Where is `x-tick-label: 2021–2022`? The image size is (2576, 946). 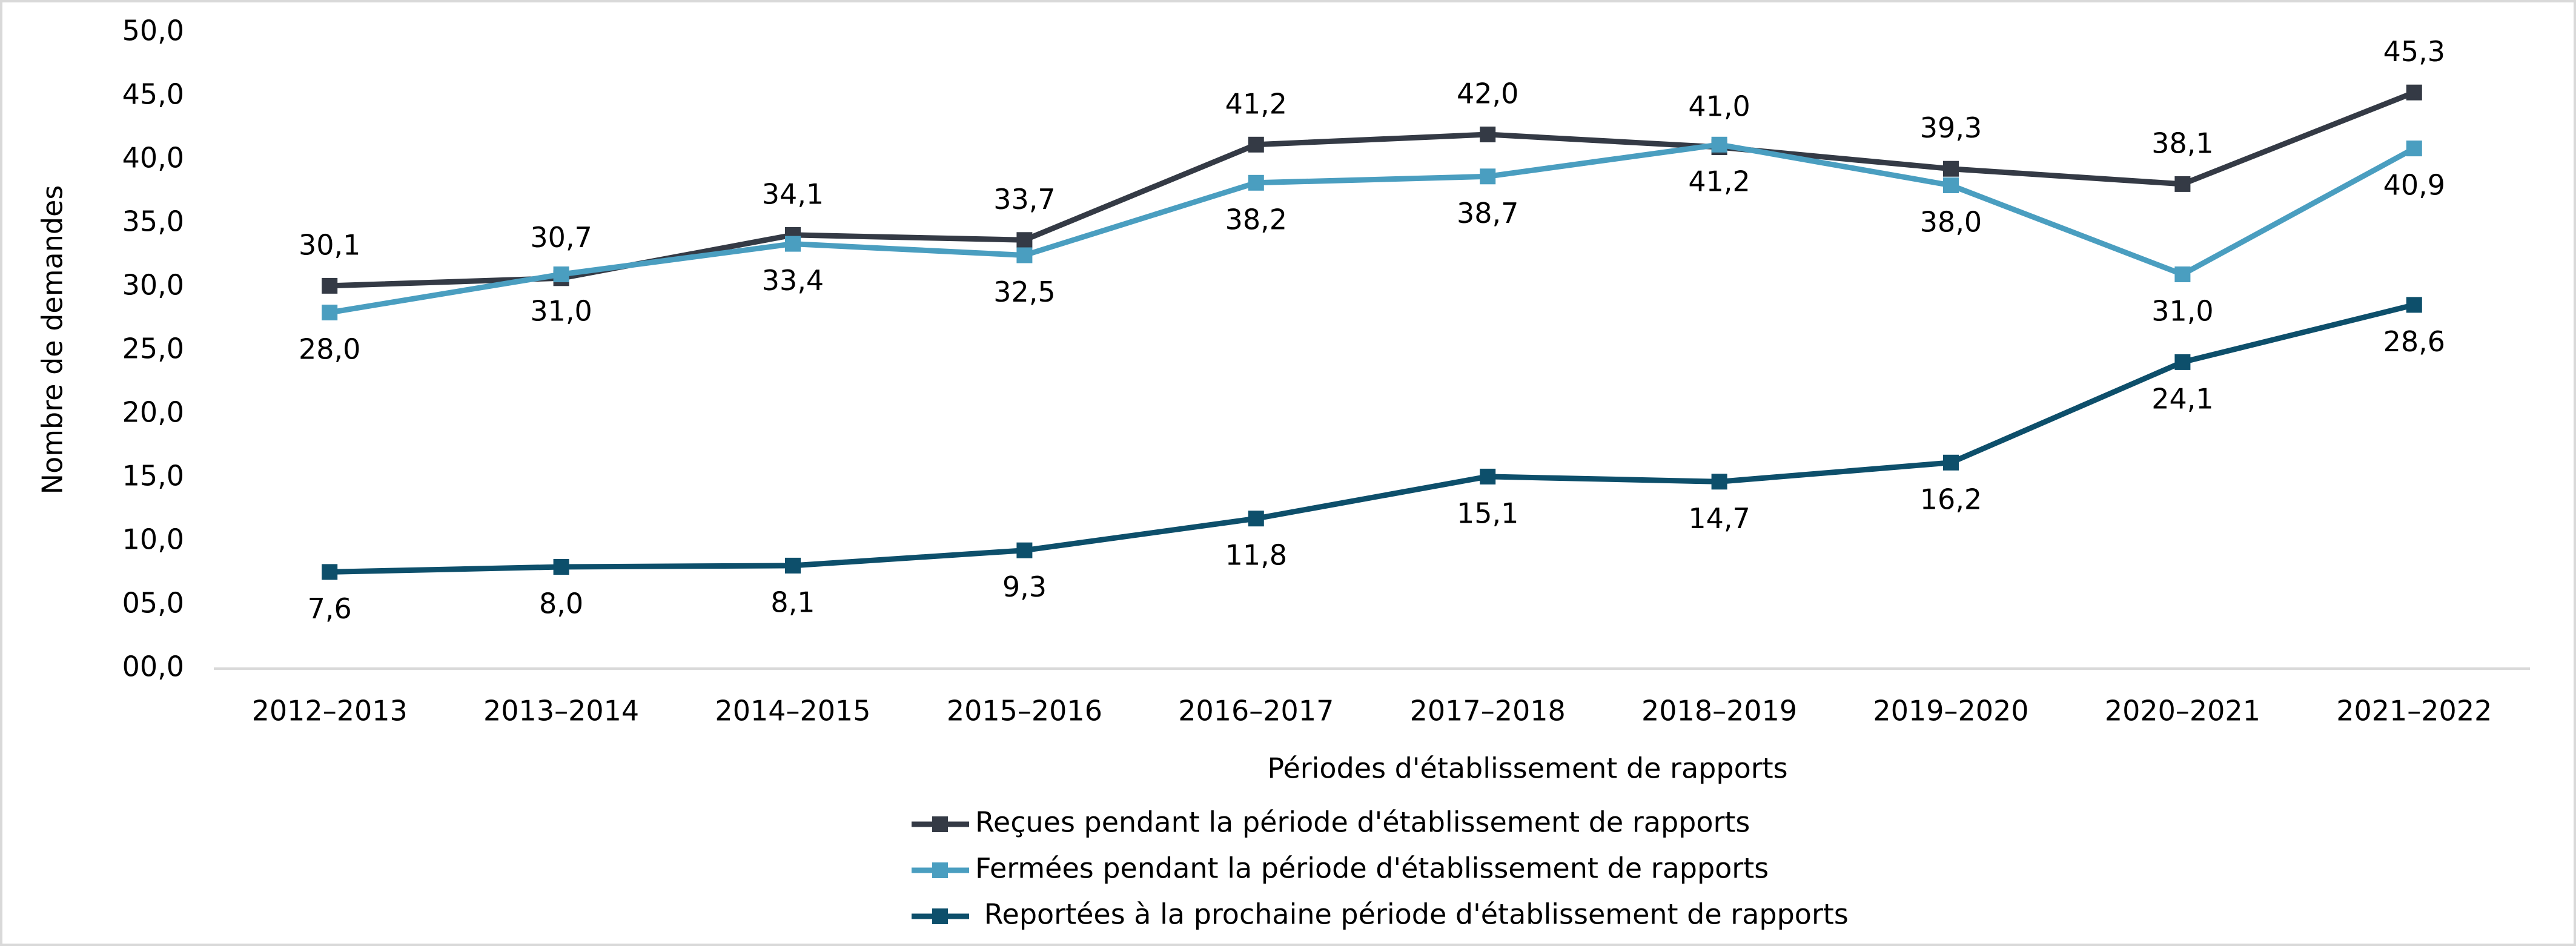 x-tick-label: 2021–2022 is located at coordinates (2414, 711).